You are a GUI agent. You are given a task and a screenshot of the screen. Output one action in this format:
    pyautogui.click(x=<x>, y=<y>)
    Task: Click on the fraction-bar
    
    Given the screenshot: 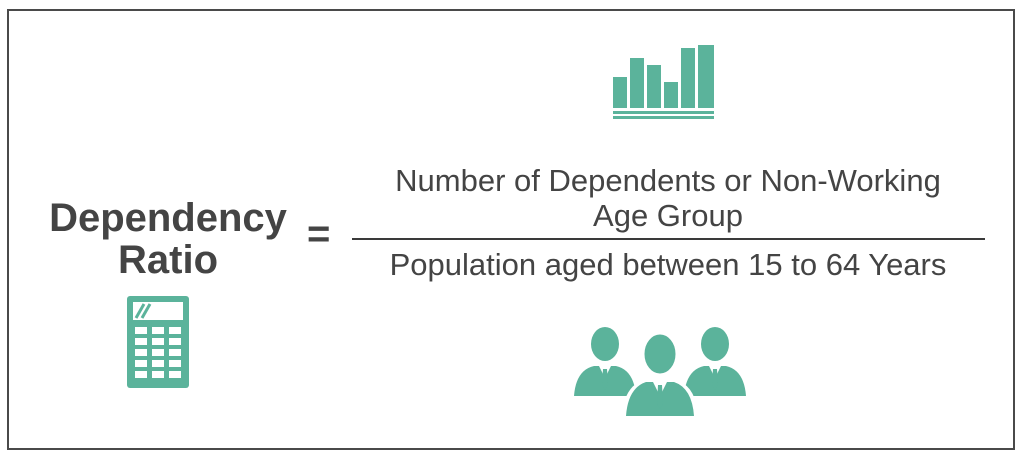 What is the action you would take?
    pyautogui.click(x=668, y=239)
    